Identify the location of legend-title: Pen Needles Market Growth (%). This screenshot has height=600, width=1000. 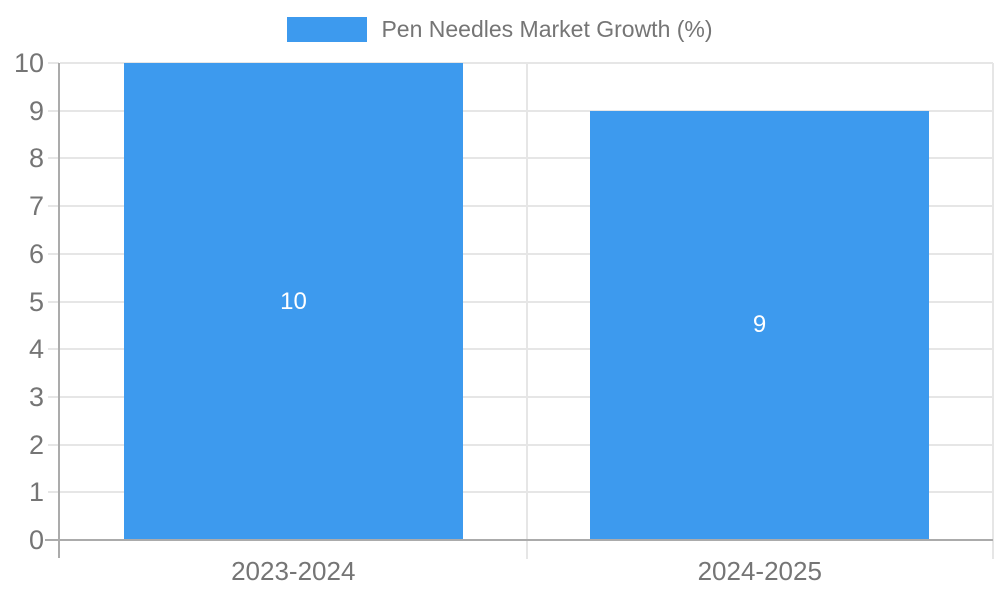
(547, 29).